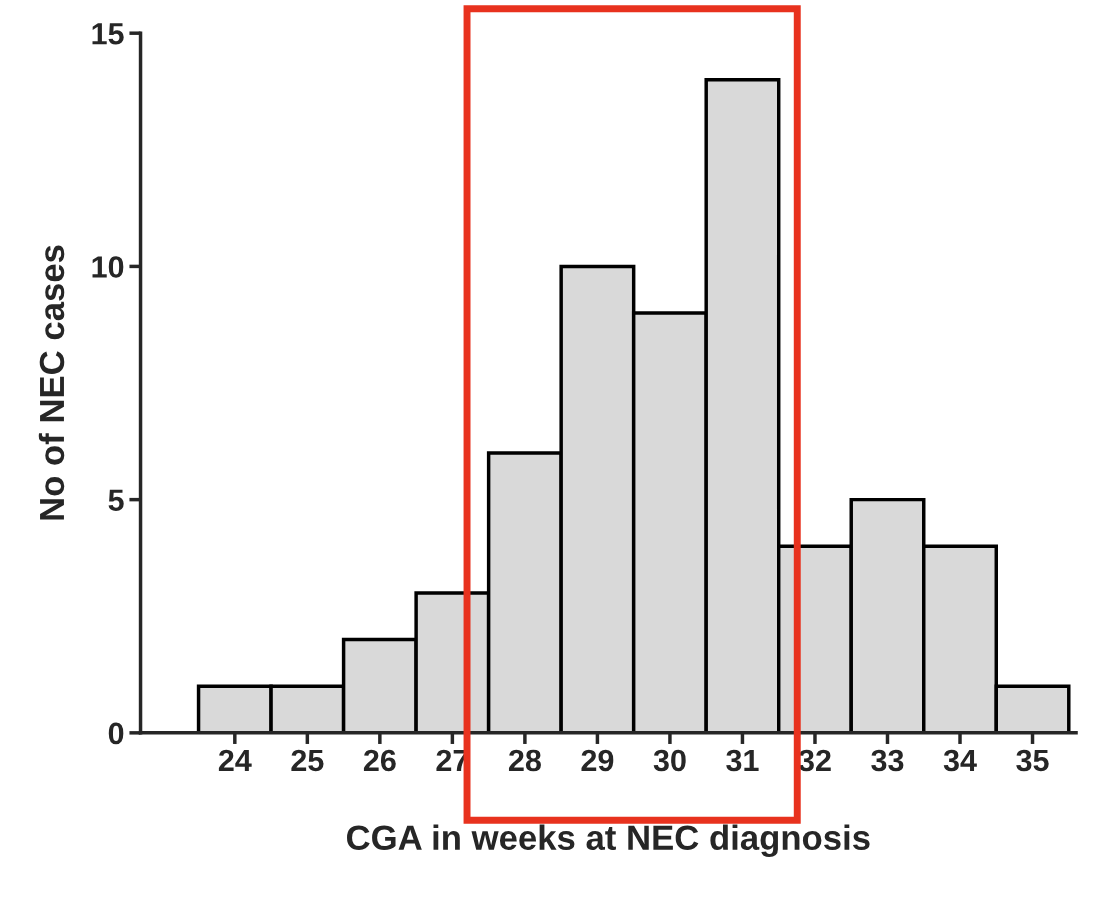  What do you see at coordinates (597, 760) in the screenshot?
I see `x-tick-label: 29` at bounding box center [597, 760].